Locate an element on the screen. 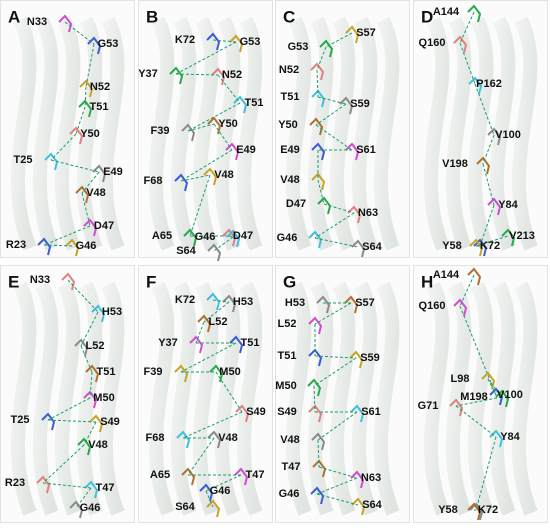 The height and width of the screenshot is (528, 550). residue-label: V100 is located at coordinates (510, 395).